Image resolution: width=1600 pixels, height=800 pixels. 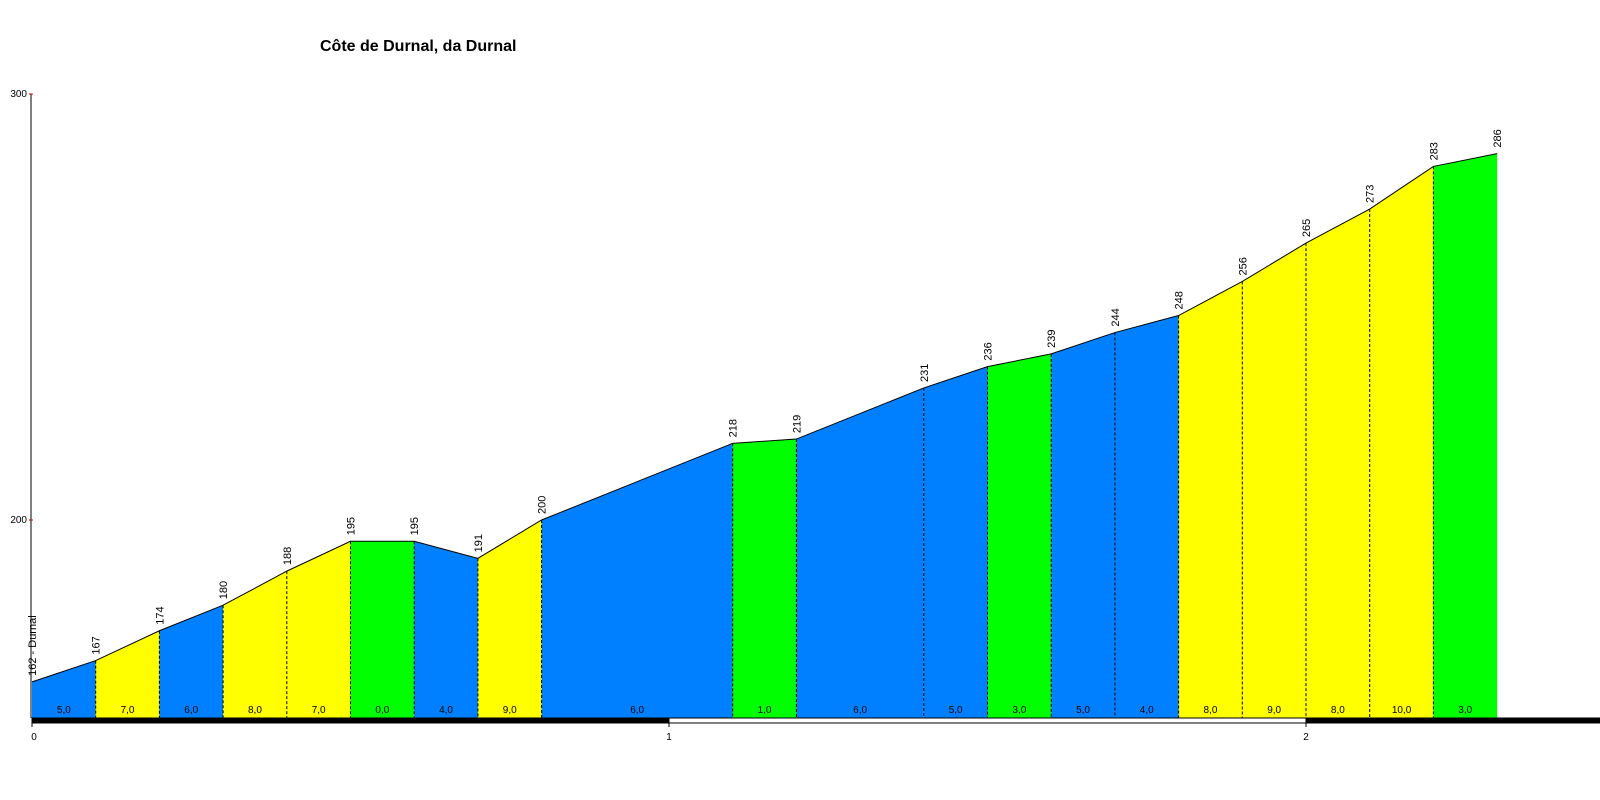 I want to click on elevation-label: 239, so click(x=1052, y=339).